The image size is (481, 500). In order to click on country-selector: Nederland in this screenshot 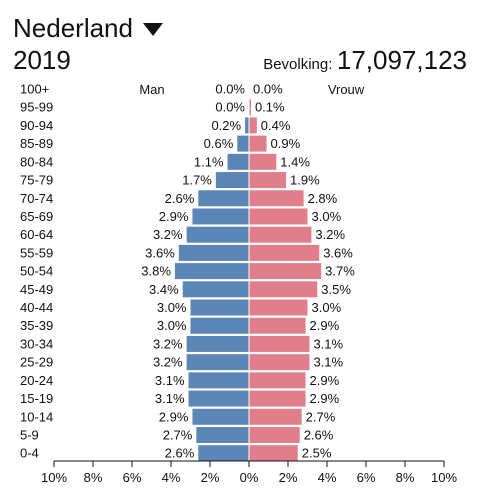, I will do `click(88, 28)`.